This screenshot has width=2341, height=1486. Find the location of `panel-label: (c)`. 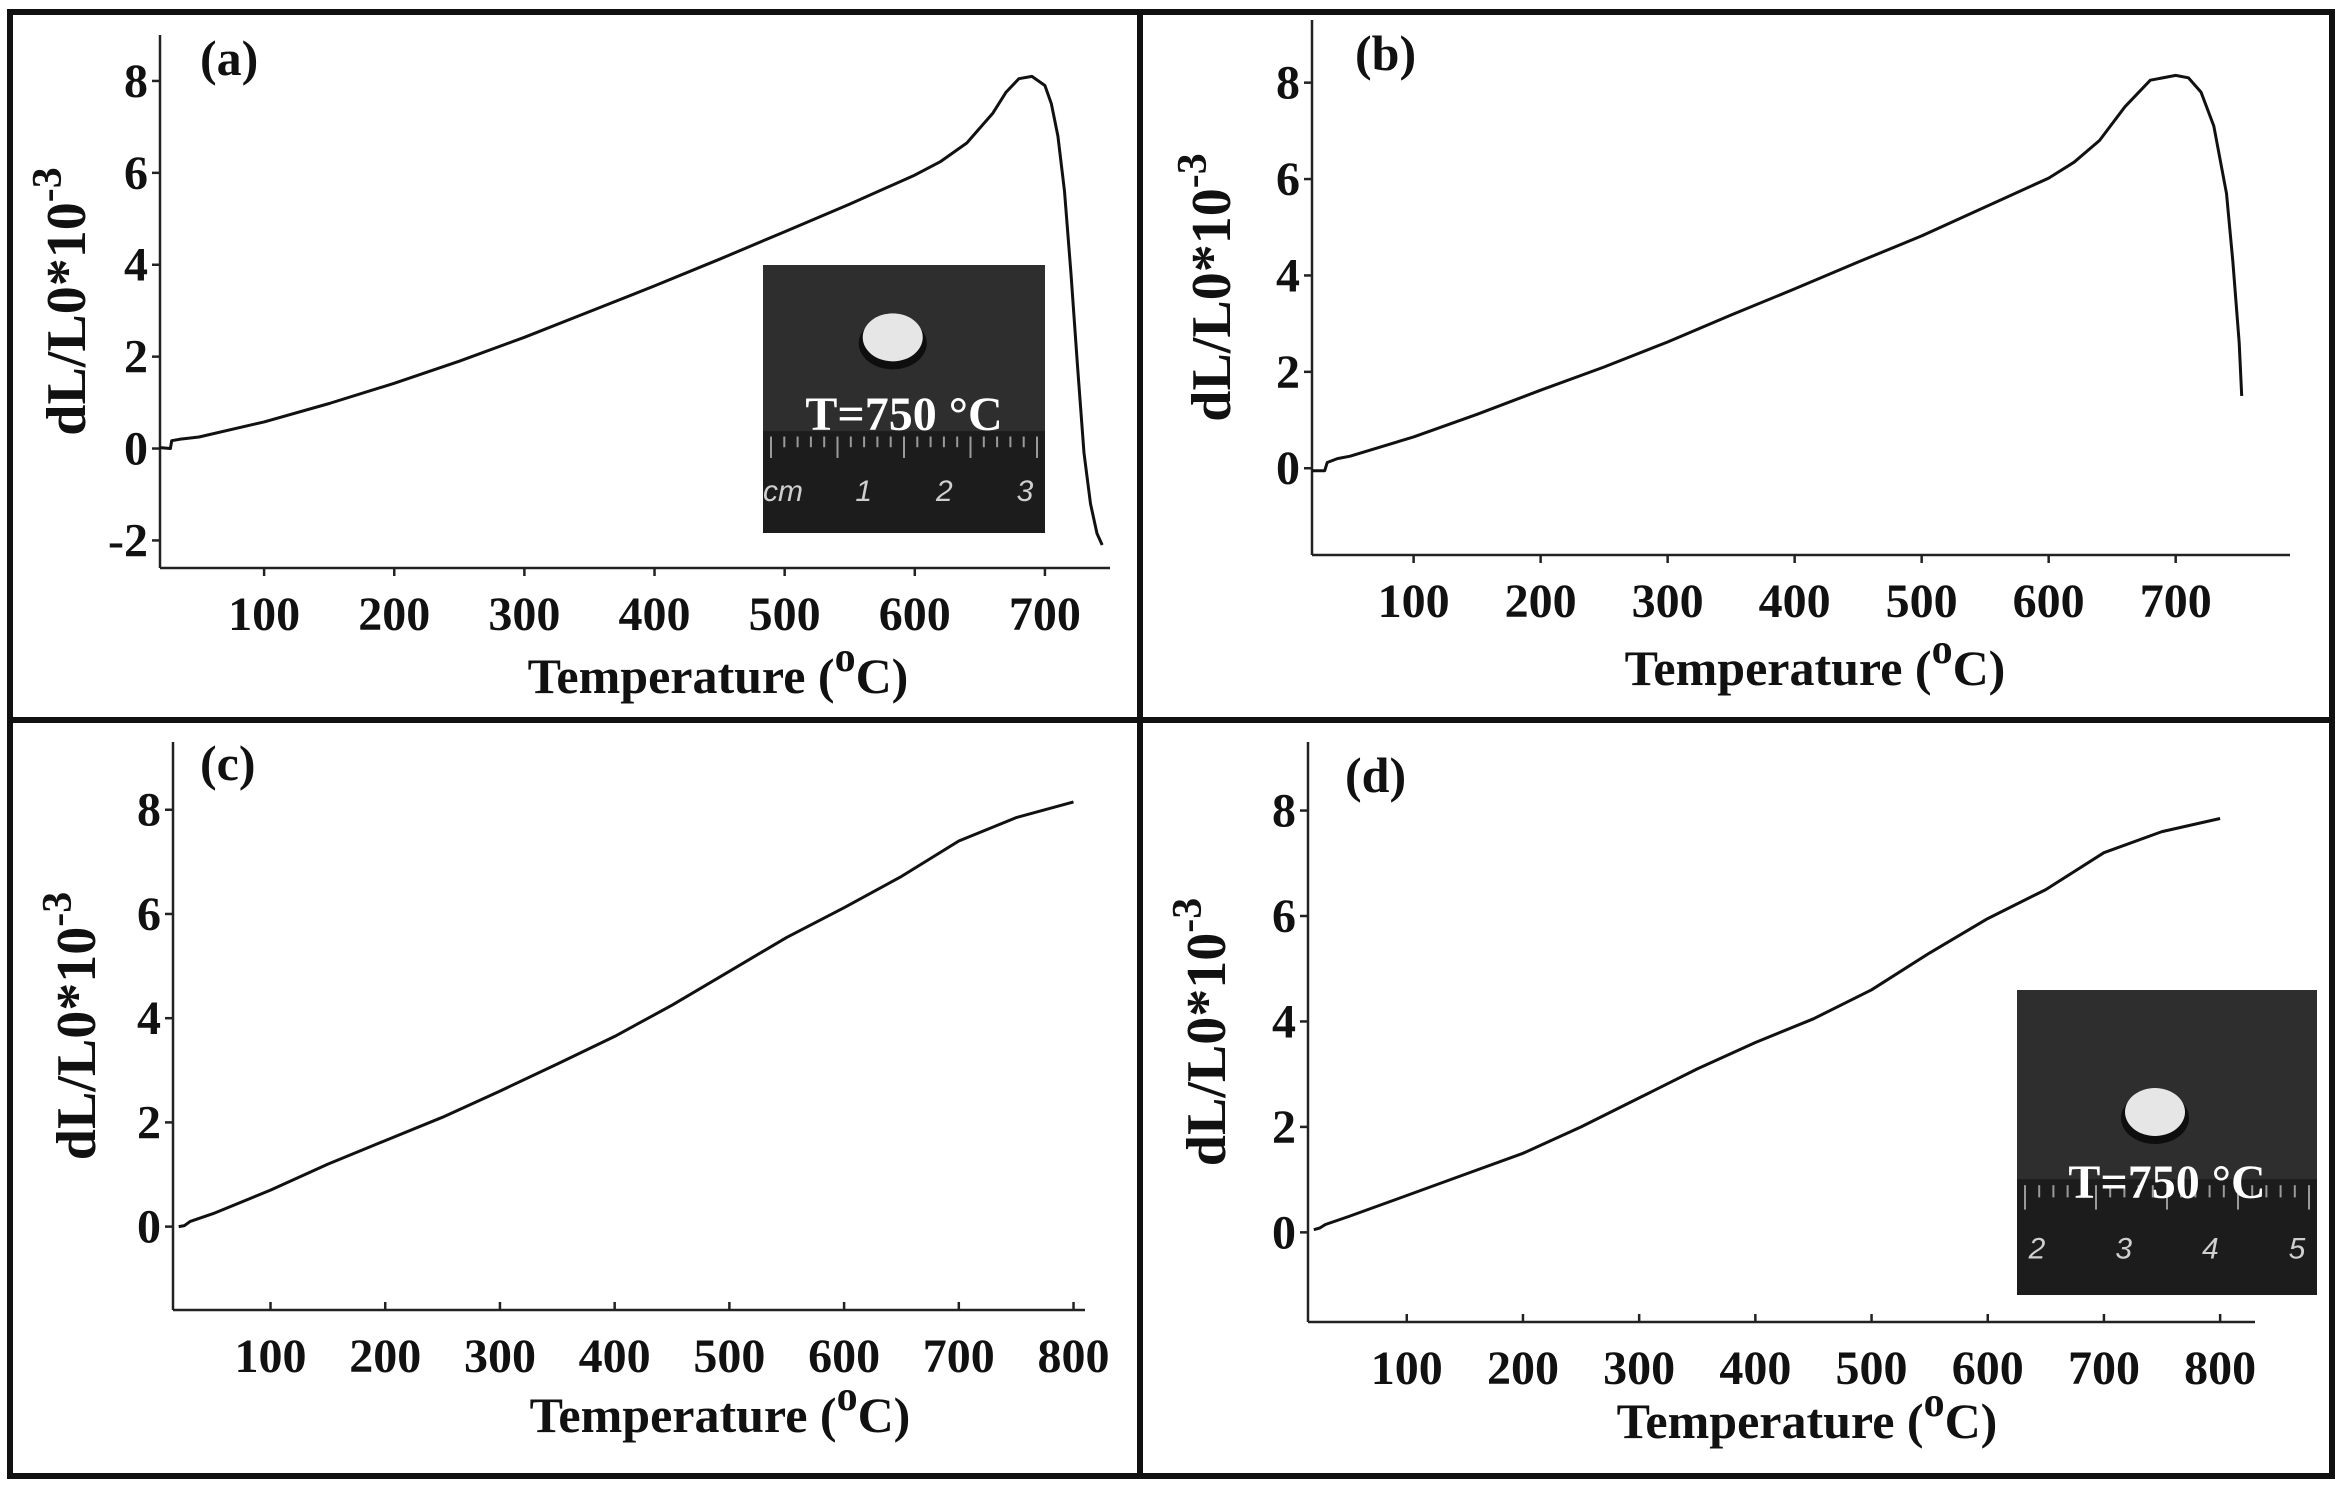

panel-label: (c) is located at coordinates (228, 763).